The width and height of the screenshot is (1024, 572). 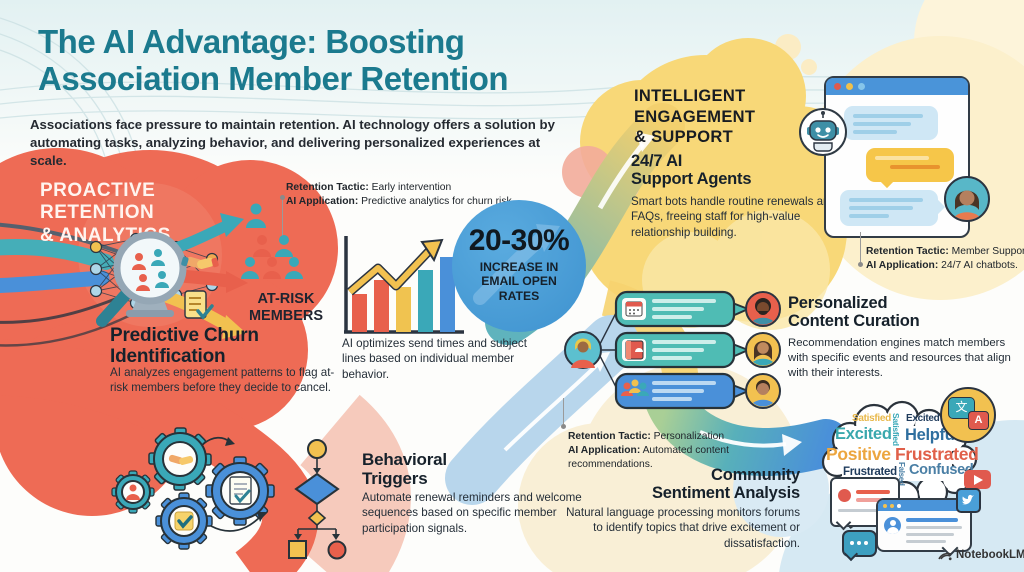 What do you see at coordinates (273, 78) in the screenshot?
I see `page-title-line2: Association Member Retention` at bounding box center [273, 78].